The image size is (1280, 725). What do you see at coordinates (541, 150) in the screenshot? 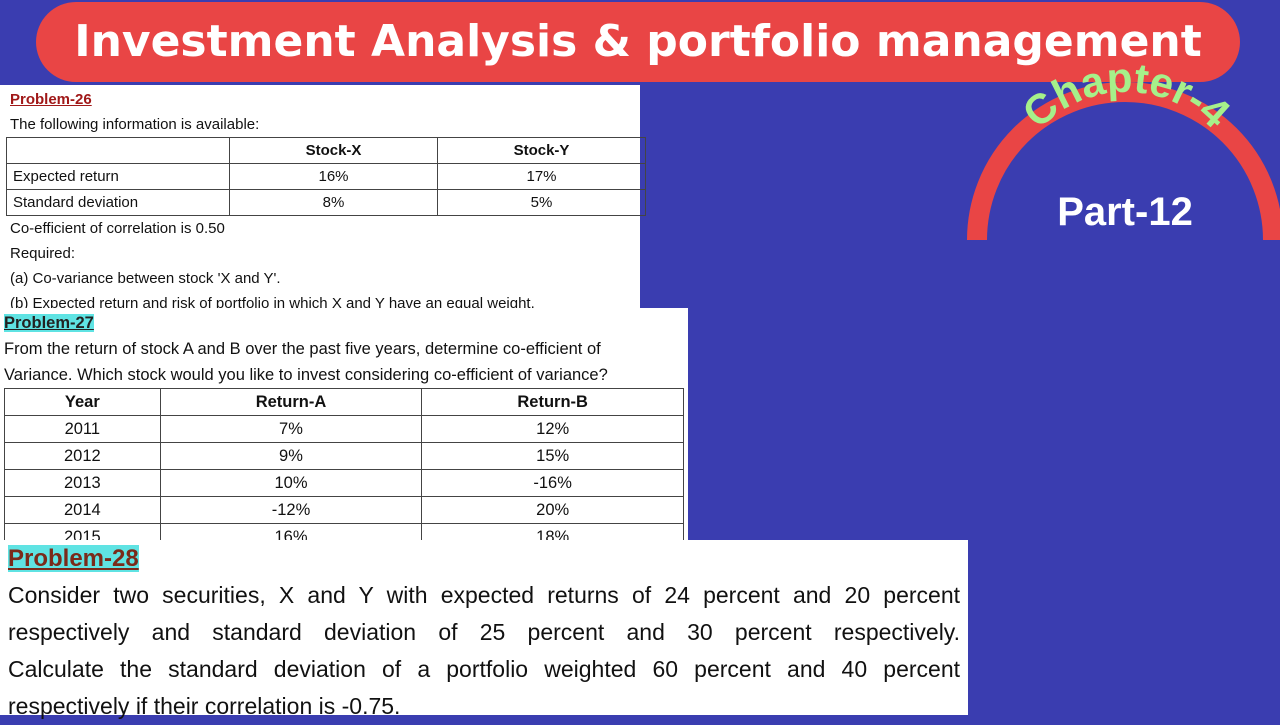
I see `column-header: Stock-Y` at bounding box center [541, 150].